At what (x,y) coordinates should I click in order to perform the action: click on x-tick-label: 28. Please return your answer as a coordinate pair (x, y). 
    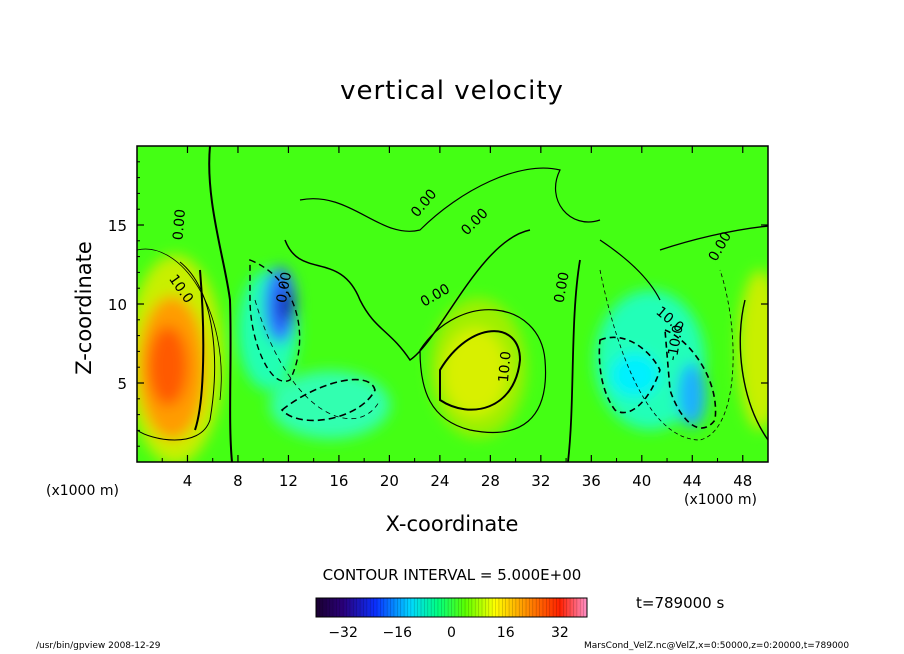
    Looking at the image, I should click on (490, 481).